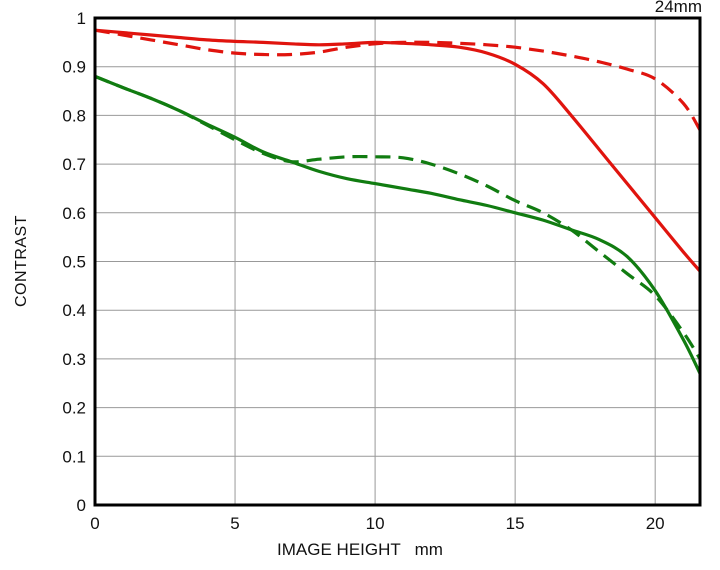 This screenshot has height=570, width=720. I want to click on y-tick-label: 0.7, so click(74, 164).